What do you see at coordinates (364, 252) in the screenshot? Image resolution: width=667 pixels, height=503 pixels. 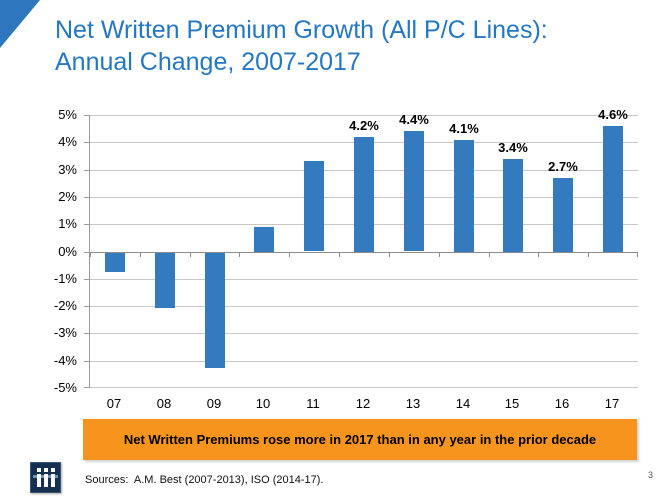 I see `zero-baseline` at bounding box center [364, 252].